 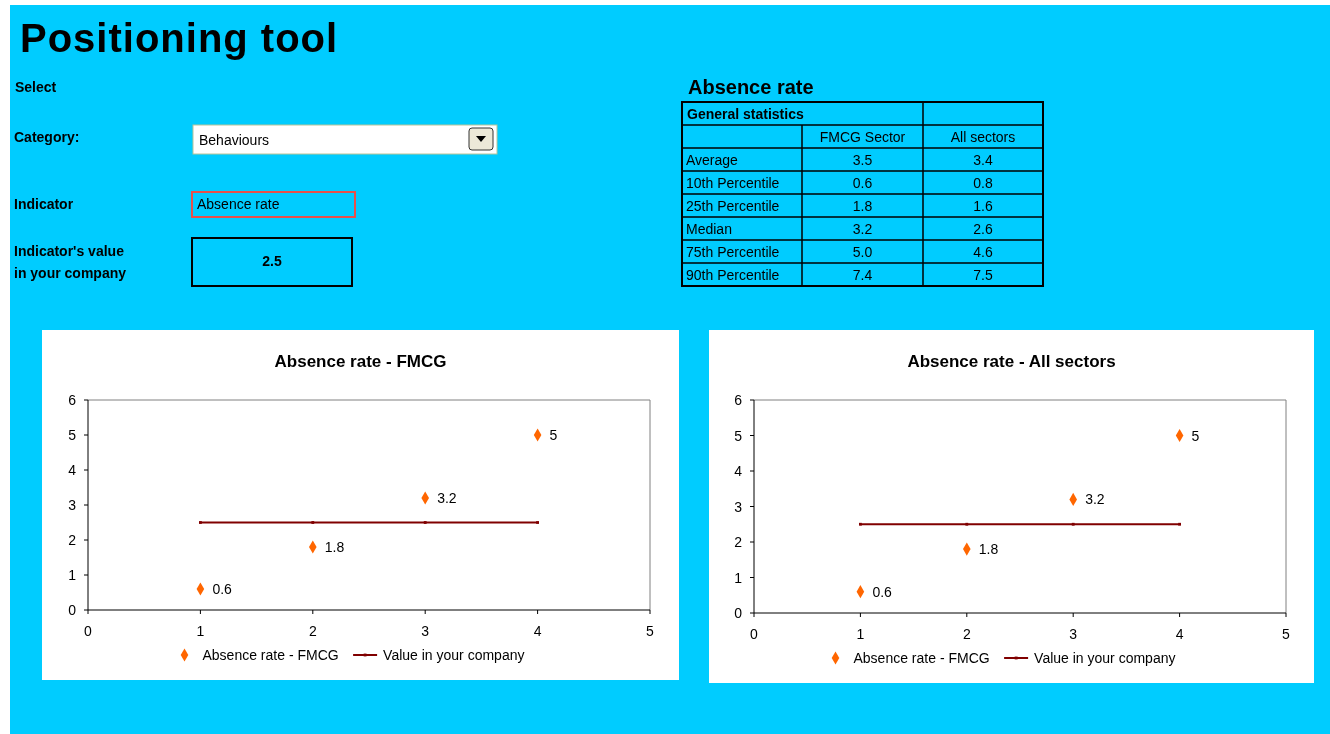 I want to click on text: Behaviours, so click(x=234, y=140).